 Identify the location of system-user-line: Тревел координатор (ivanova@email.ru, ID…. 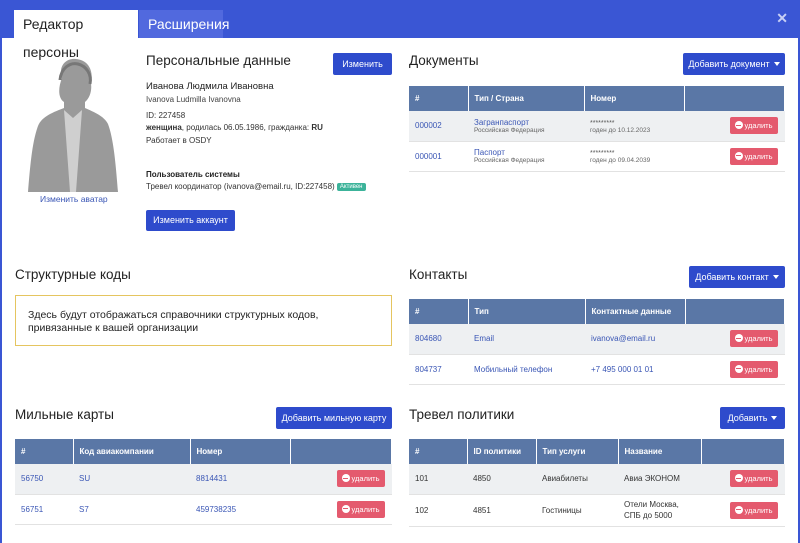
(256, 186).